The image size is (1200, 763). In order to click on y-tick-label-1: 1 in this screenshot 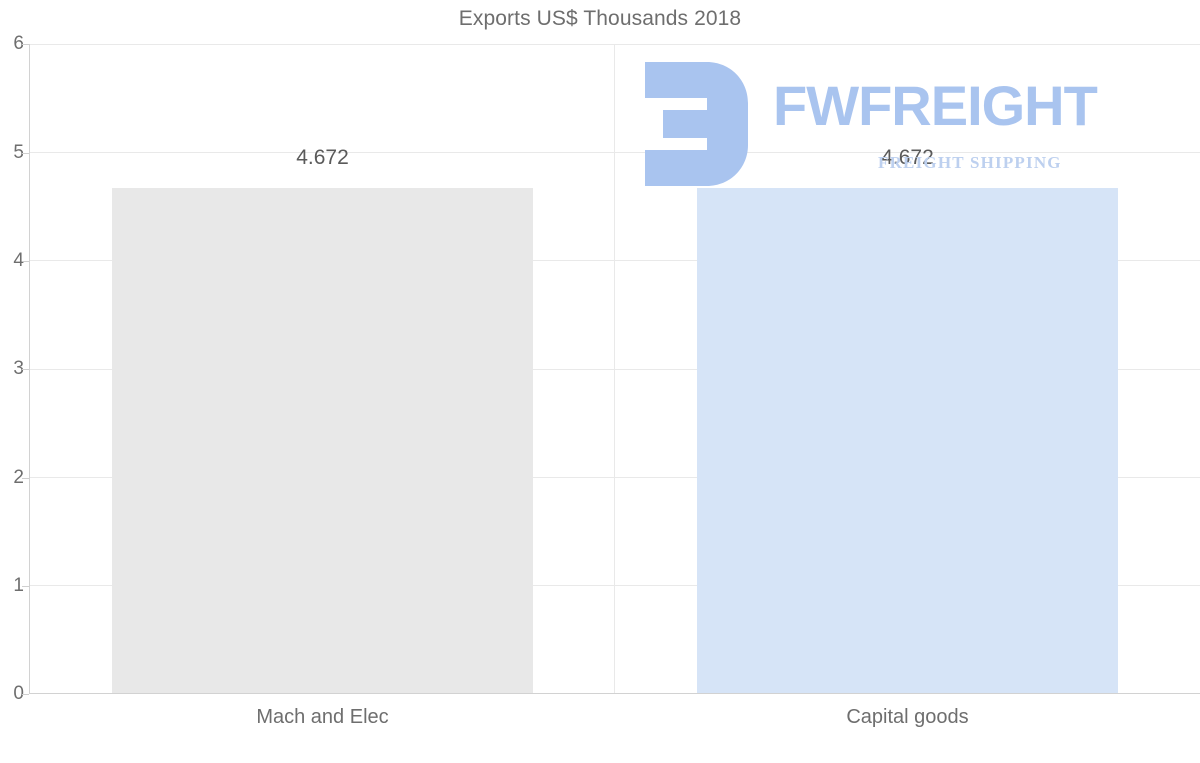, I will do `click(18, 585)`.